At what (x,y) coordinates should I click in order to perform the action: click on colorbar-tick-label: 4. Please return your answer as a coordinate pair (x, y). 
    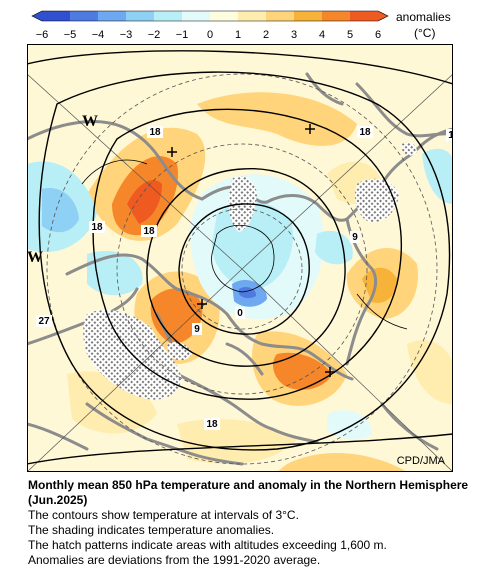
    Looking at the image, I should click on (322, 35).